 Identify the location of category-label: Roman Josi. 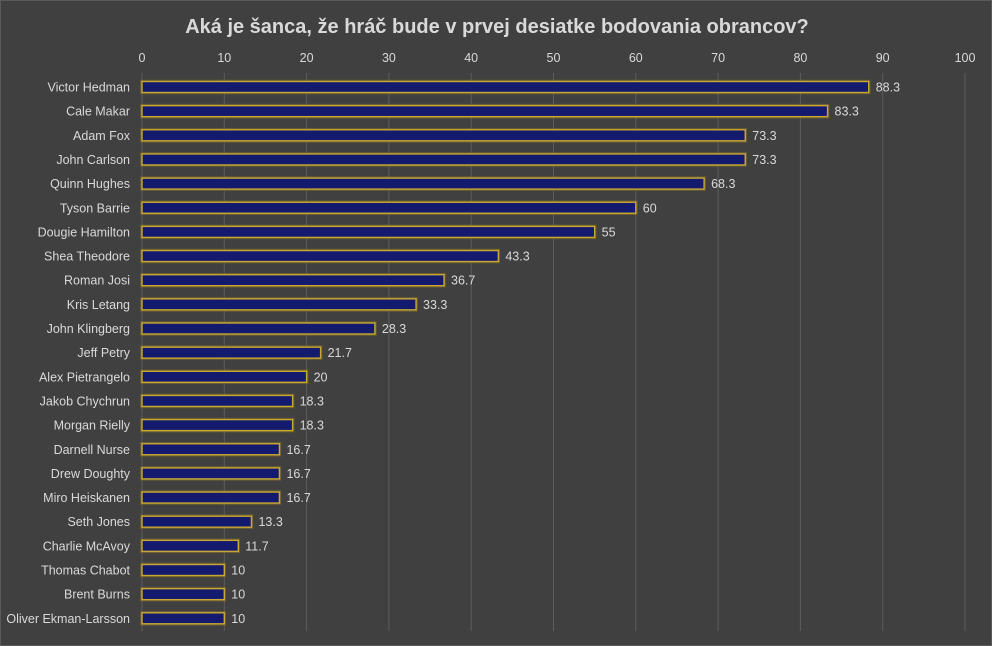
(97, 281).